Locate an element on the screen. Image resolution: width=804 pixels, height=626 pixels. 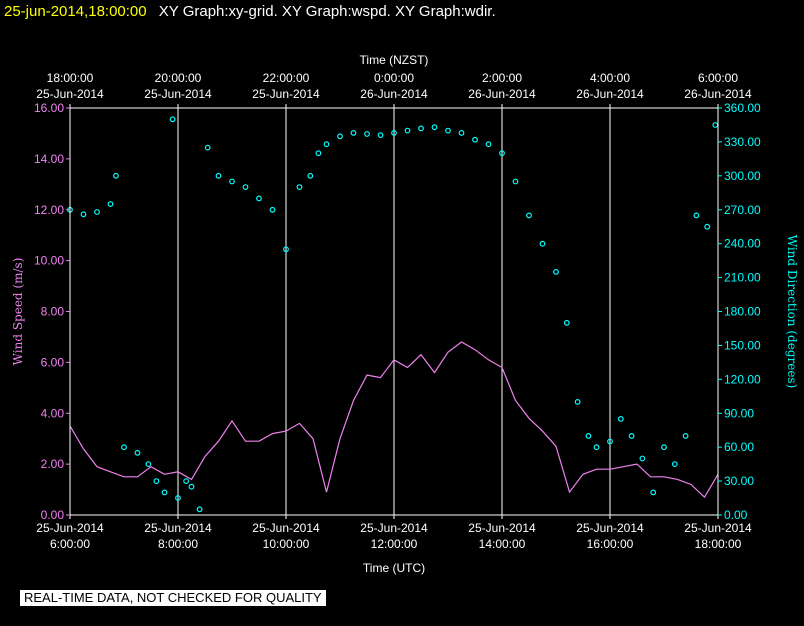
y-left-tick-label: 12.00 is located at coordinates (49, 210).